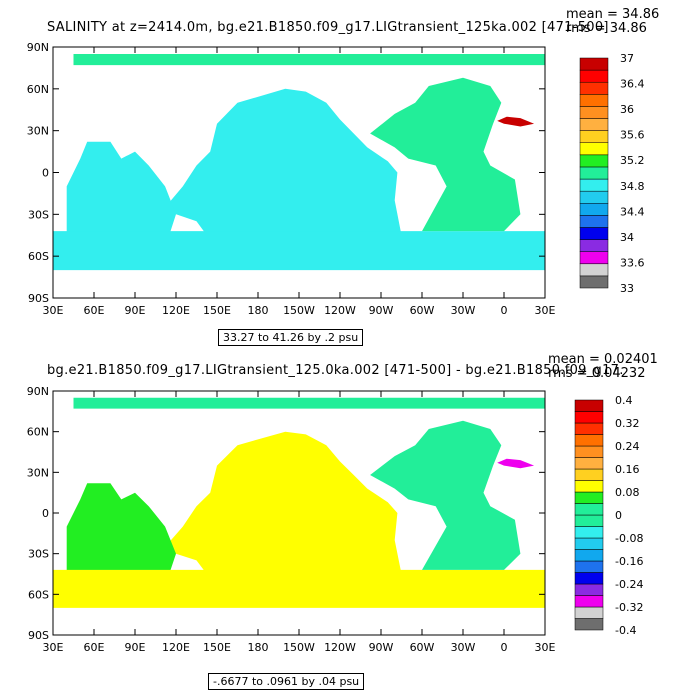 The height and width of the screenshot is (700, 700). What do you see at coordinates (38, 635) in the screenshot?
I see `panel2-y-tick-label: 90S` at bounding box center [38, 635].